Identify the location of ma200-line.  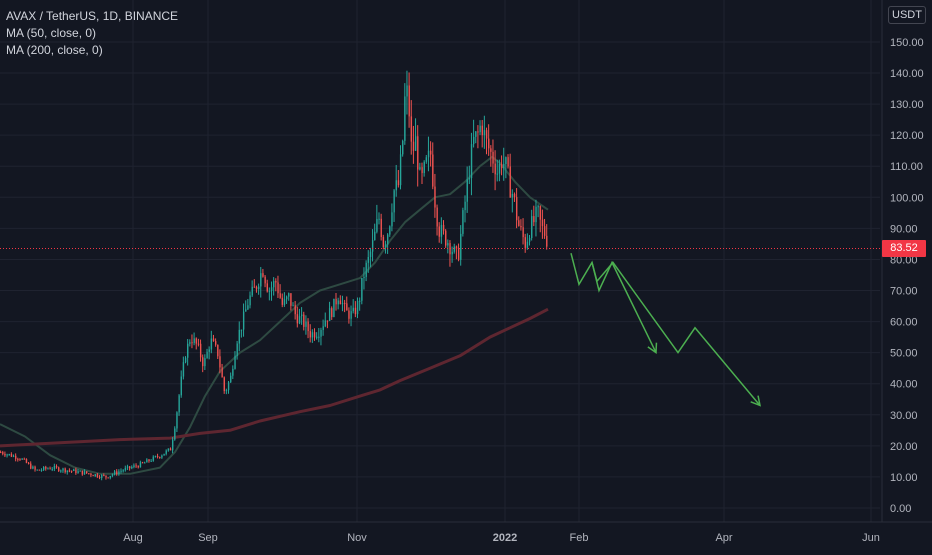
(274, 377).